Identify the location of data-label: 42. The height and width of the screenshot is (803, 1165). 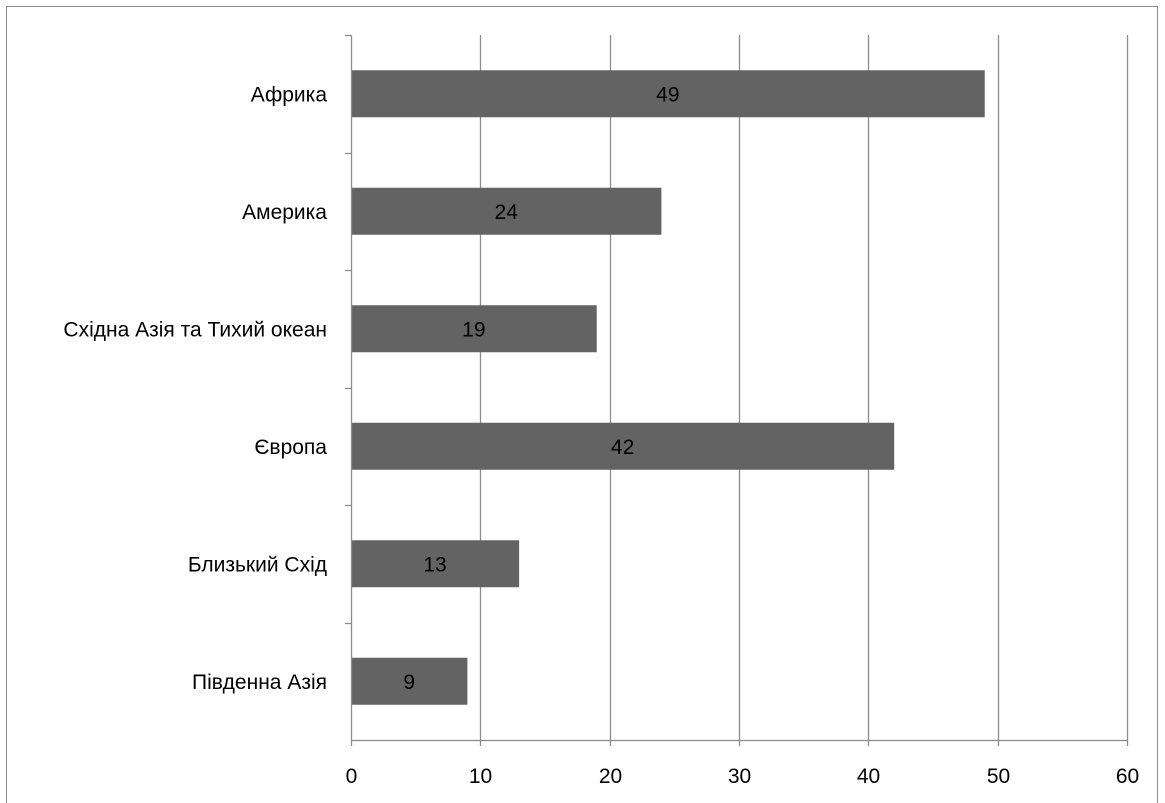
(622, 447).